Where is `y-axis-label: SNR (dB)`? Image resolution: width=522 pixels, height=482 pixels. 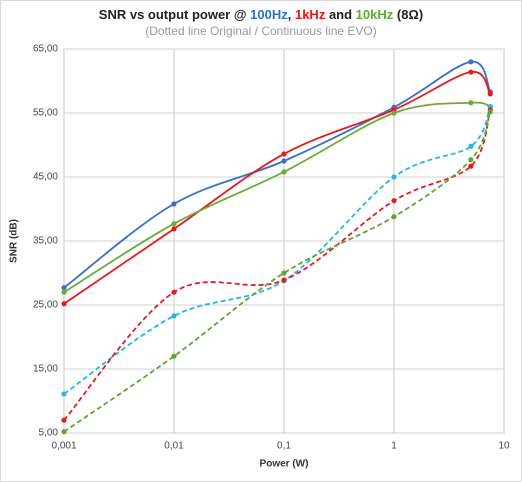
y-axis-label: SNR (dB) is located at coordinates (14, 241).